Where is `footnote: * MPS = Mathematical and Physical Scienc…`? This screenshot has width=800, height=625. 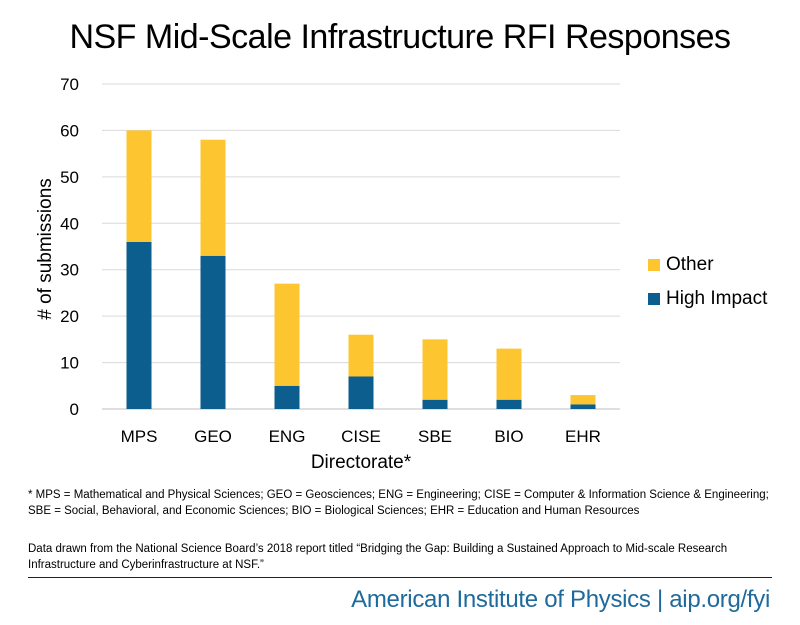 footnote: * MPS = Mathematical and Physical Scienc… is located at coordinates (398, 503).